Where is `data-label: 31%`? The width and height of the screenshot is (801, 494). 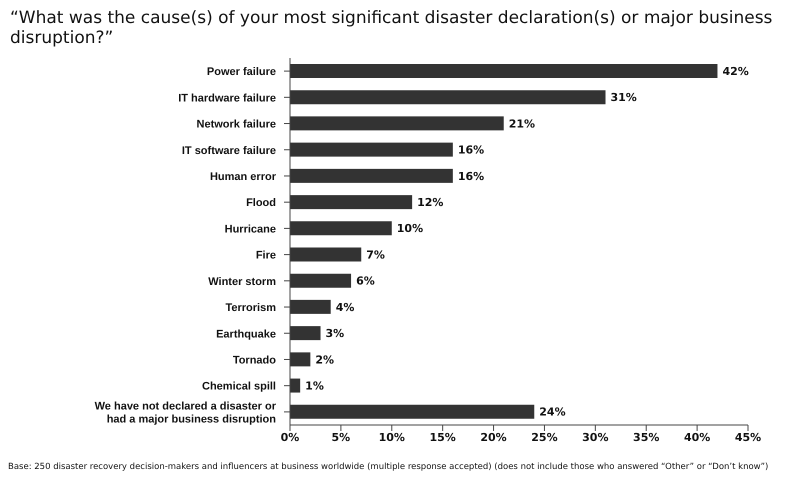 data-label: 31% is located at coordinates (623, 97).